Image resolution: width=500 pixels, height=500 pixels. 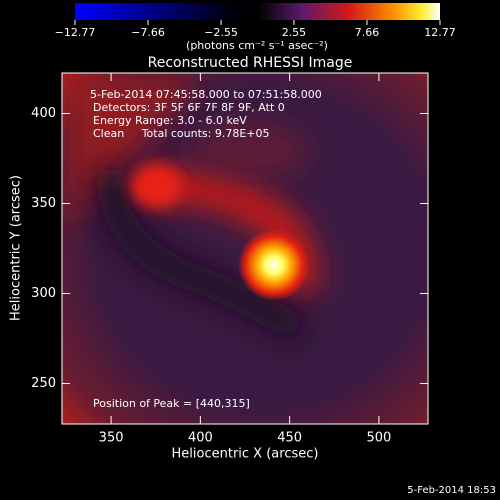 What do you see at coordinates (171, 403) in the screenshot?
I see `peak-label: Position of Peak = [440,315]` at bounding box center [171, 403].